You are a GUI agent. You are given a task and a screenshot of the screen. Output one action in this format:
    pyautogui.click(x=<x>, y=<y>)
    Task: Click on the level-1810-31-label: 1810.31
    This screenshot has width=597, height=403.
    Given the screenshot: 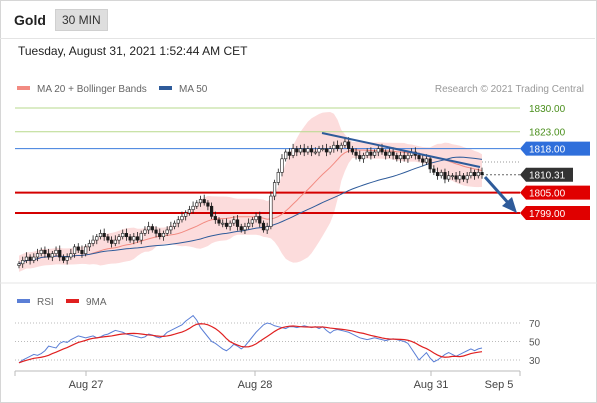 What is the action you would take?
    pyautogui.click(x=547, y=176)
    